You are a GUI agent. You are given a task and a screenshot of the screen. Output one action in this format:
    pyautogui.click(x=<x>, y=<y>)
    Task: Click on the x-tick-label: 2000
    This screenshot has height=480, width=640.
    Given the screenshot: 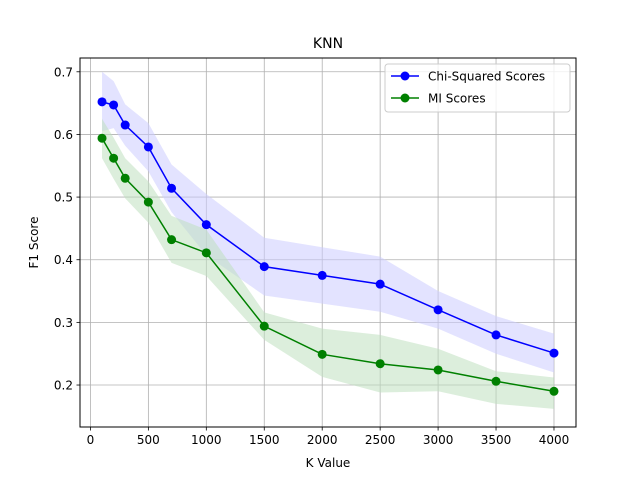 What is the action you would take?
    pyautogui.click(x=322, y=440)
    